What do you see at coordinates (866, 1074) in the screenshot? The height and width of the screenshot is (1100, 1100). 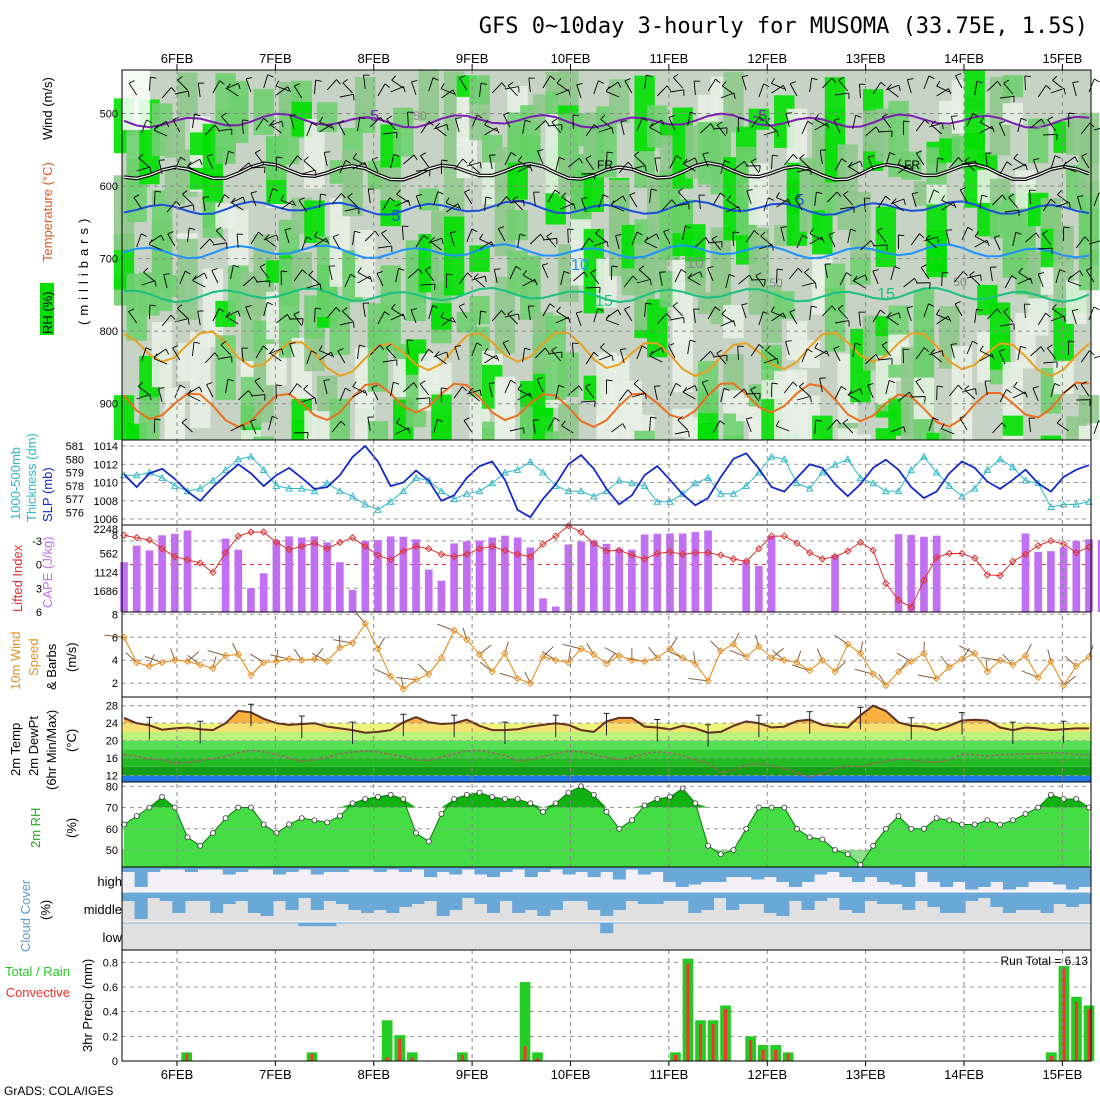 I see `date-label-bottom: 13FEB` at bounding box center [866, 1074].